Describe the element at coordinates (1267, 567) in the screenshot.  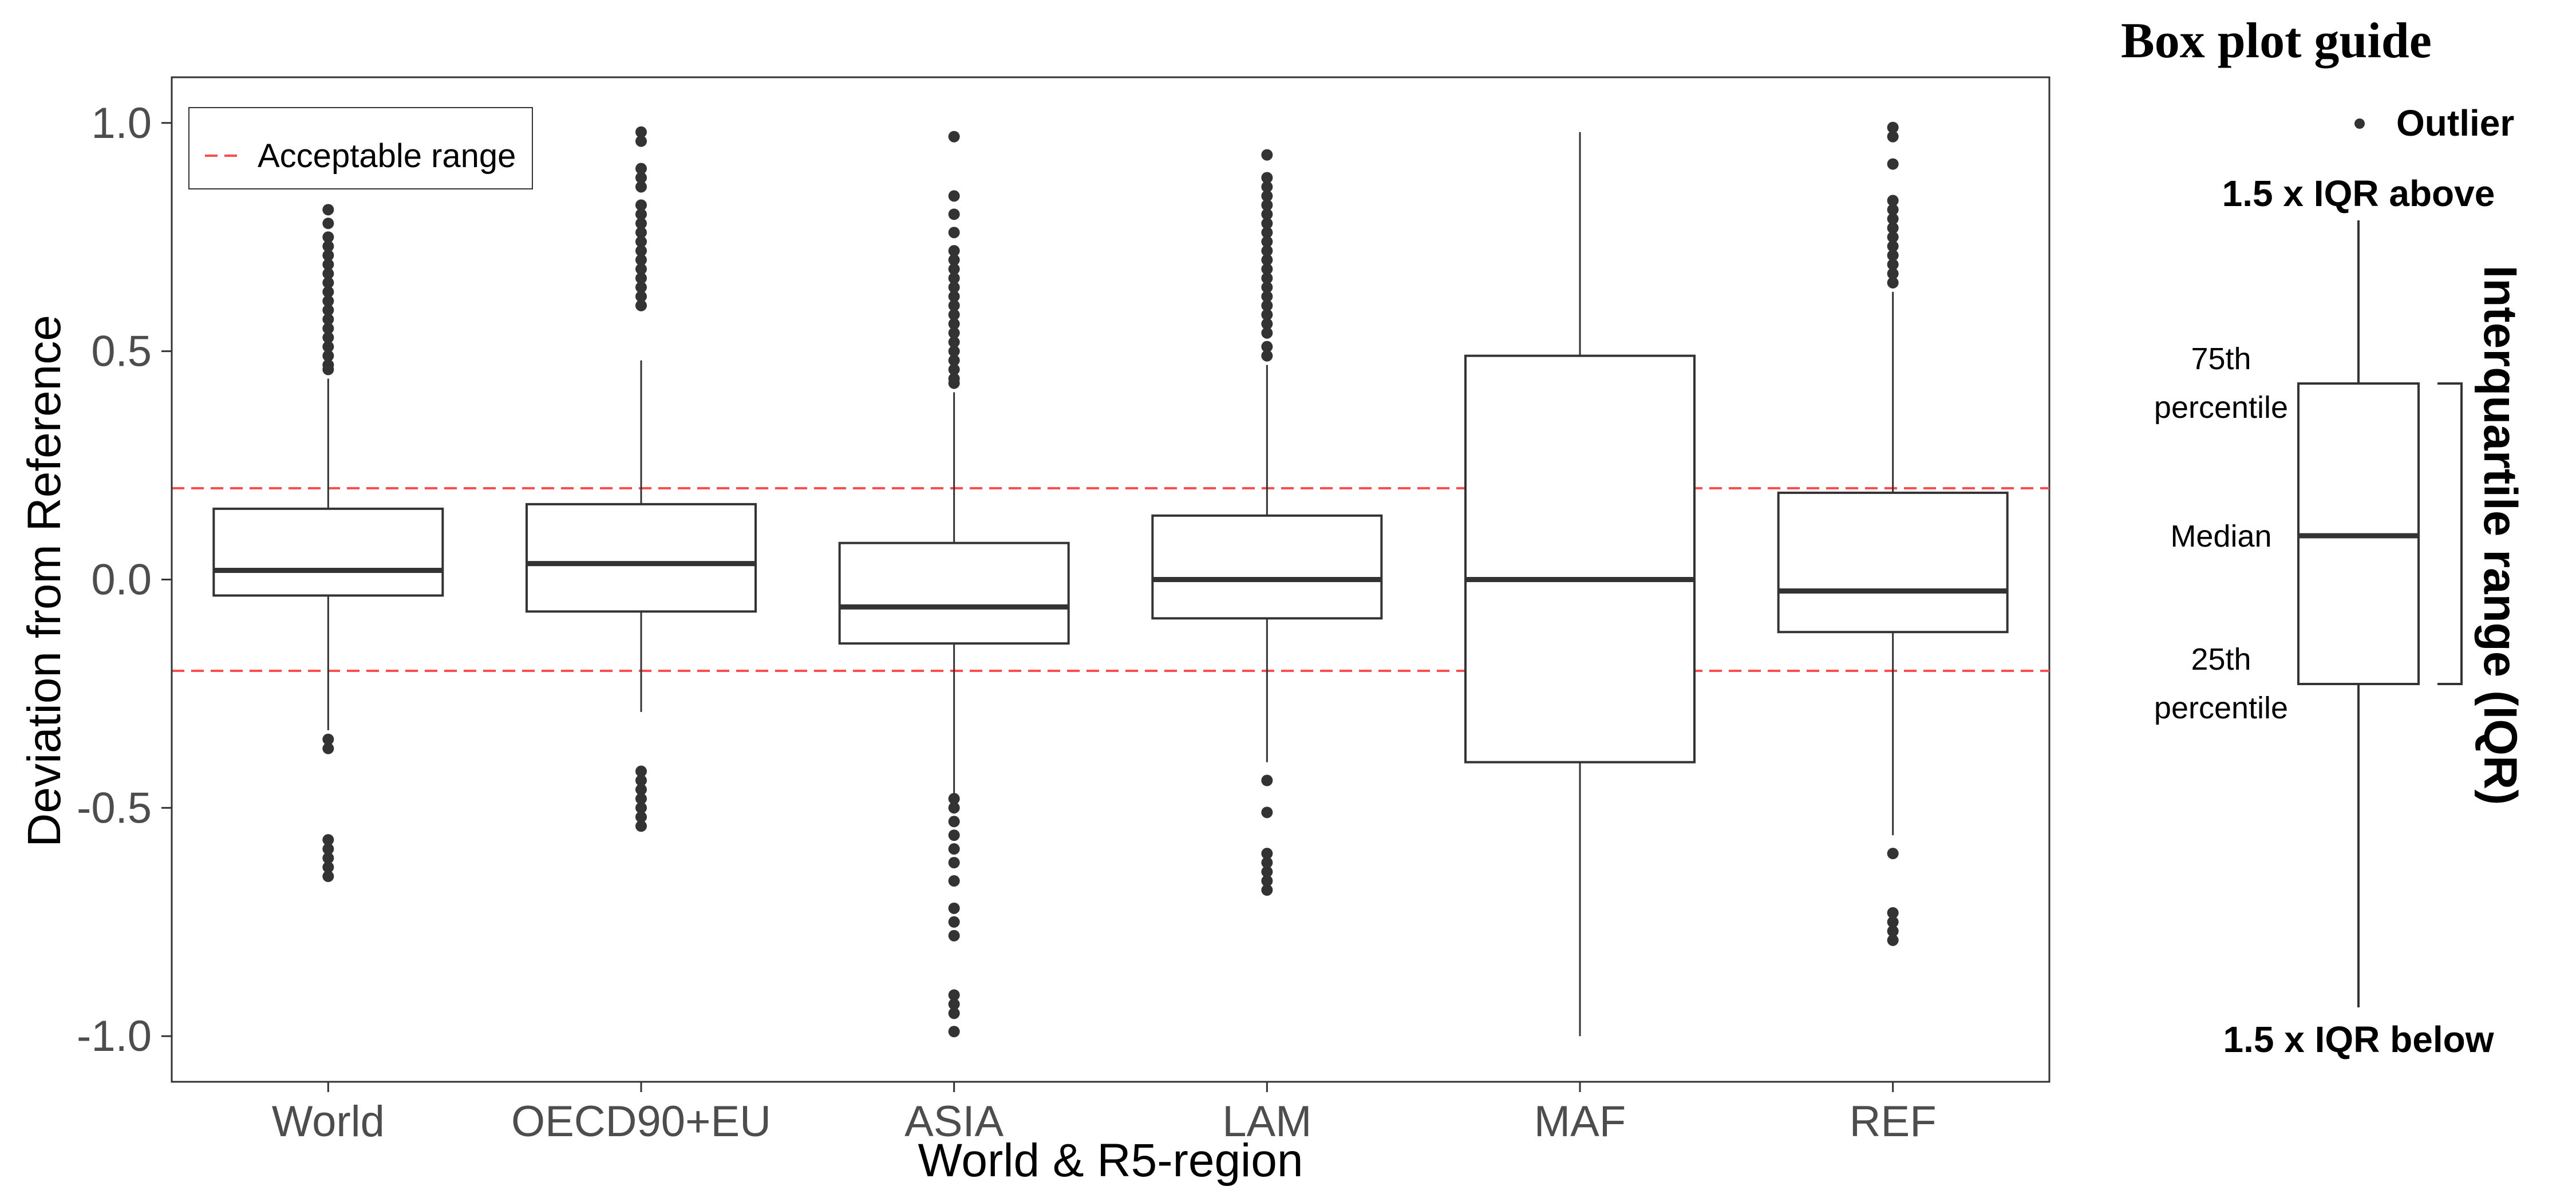
I see `iqr-box-lam` at that location.